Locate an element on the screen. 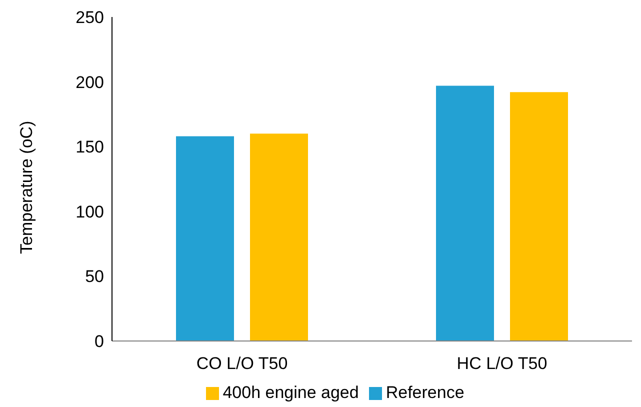 This screenshot has height=407, width=641. legend-label: 400h engine aged is located at coordinates (290, 392).